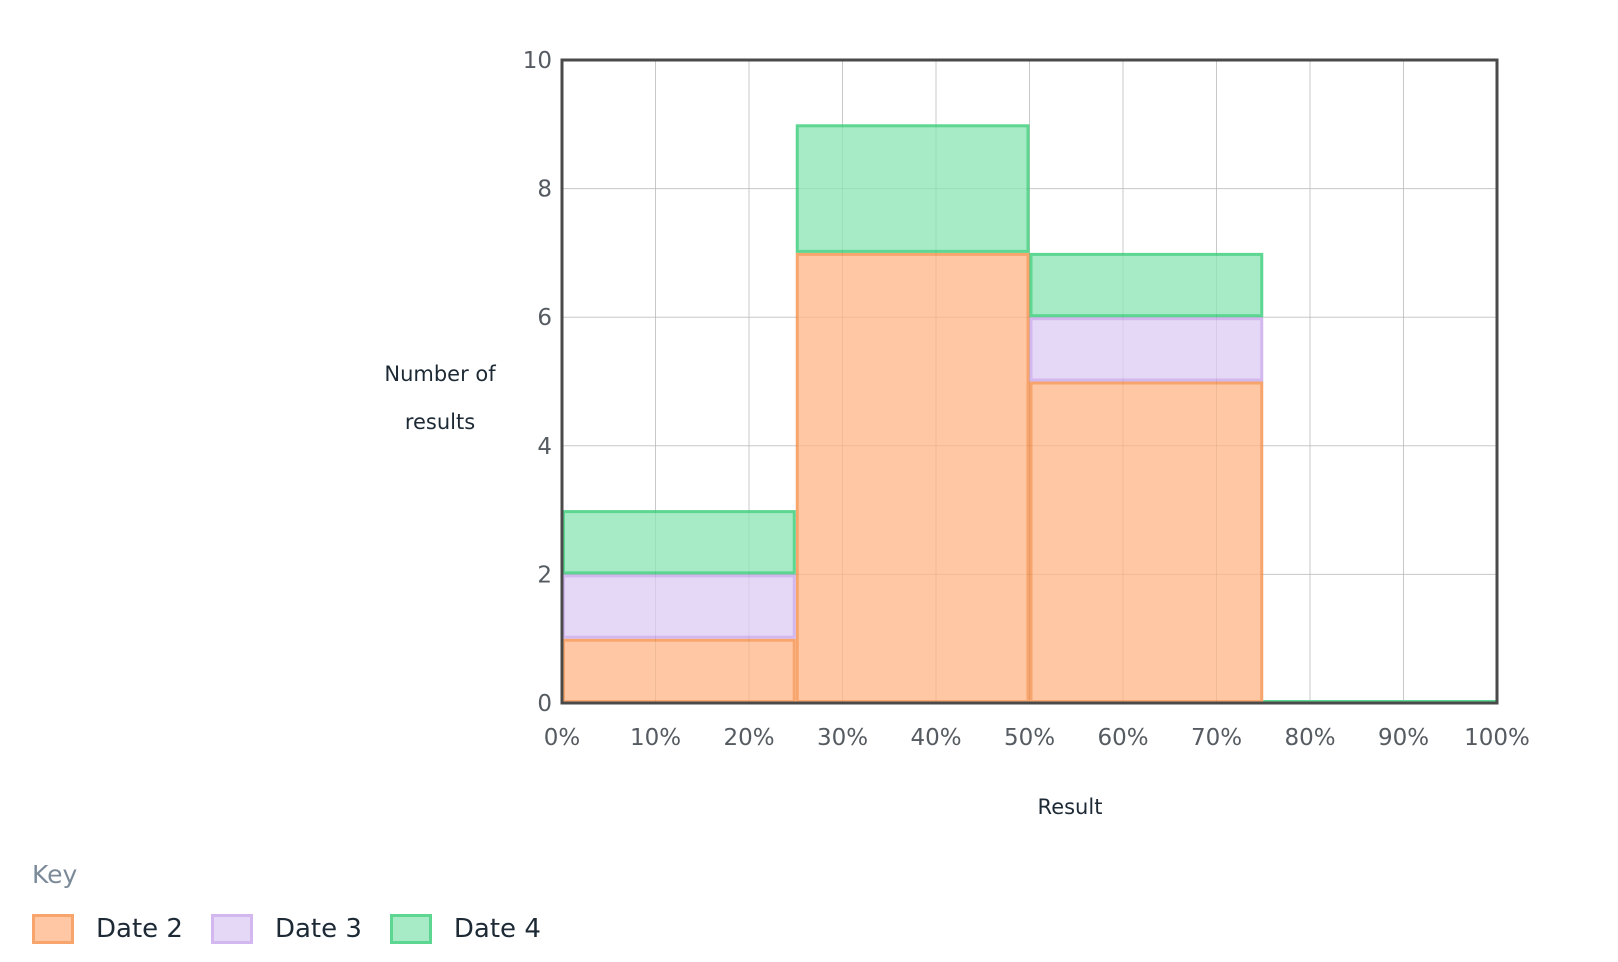 The width and height of the screenshot is (1618, 962). I want to click on y-axis-label-line-1: Number of, so click(440, 374).